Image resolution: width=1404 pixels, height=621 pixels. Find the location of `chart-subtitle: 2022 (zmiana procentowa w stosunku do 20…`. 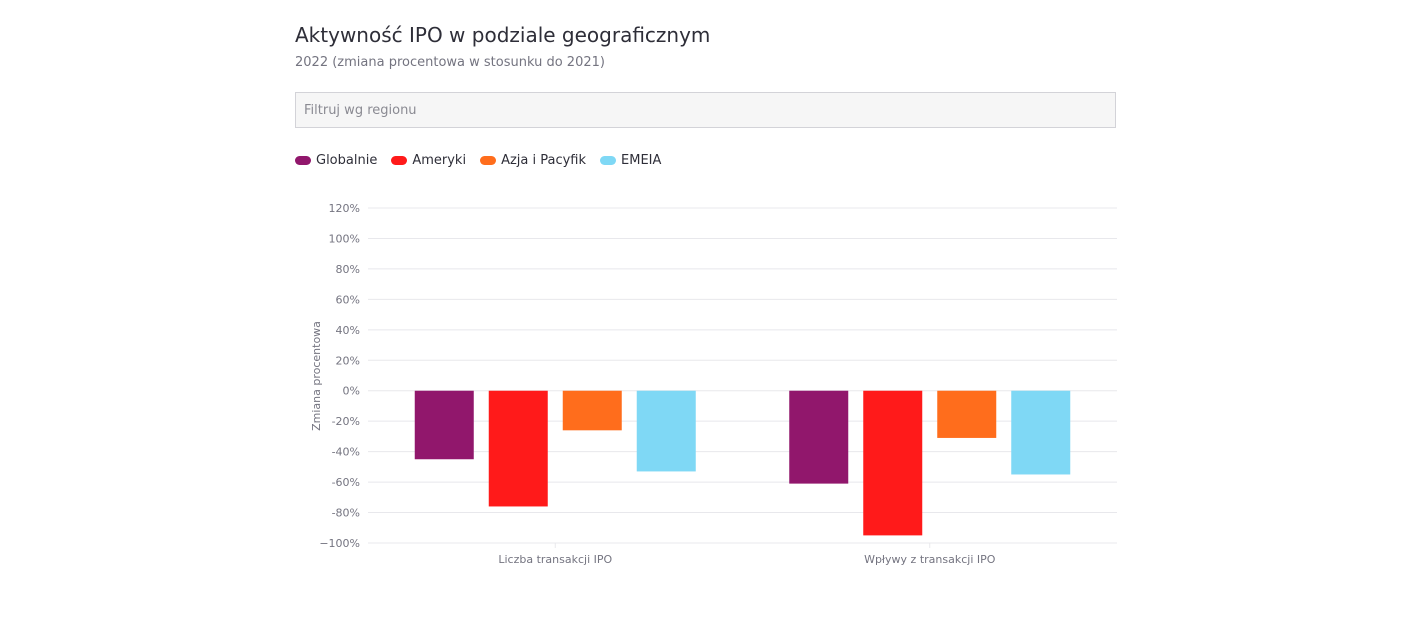

chart-subtitle: 2022 (zmiana procentowa w stosunku do 20… is located at coordinates (450, 62).